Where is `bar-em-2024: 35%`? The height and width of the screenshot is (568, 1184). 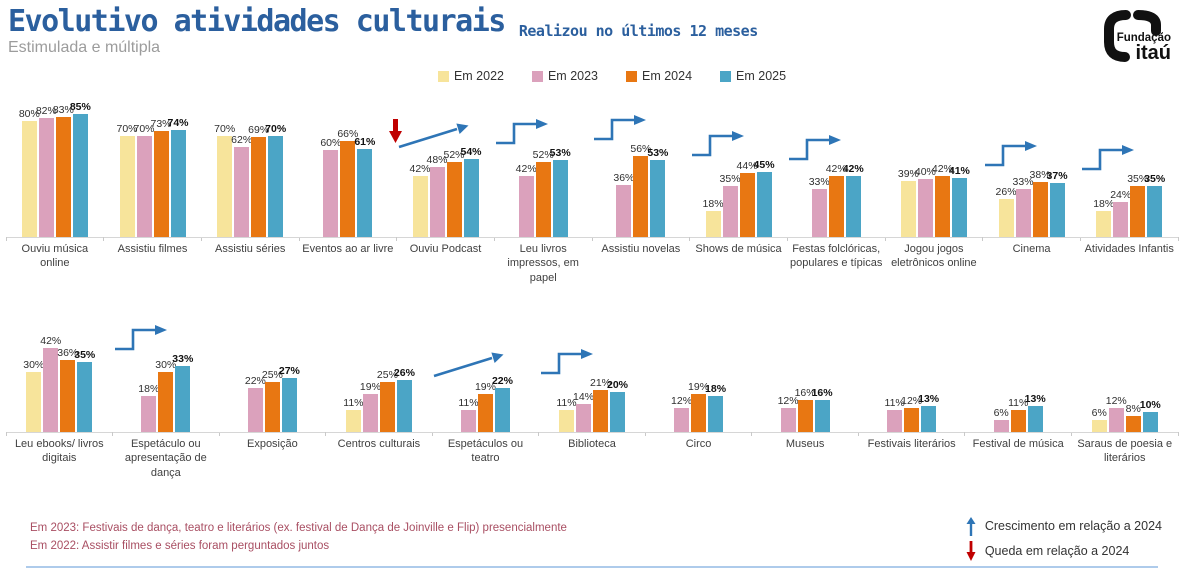 bar-em-2024: 35% is located at coordinates (1137, 205).